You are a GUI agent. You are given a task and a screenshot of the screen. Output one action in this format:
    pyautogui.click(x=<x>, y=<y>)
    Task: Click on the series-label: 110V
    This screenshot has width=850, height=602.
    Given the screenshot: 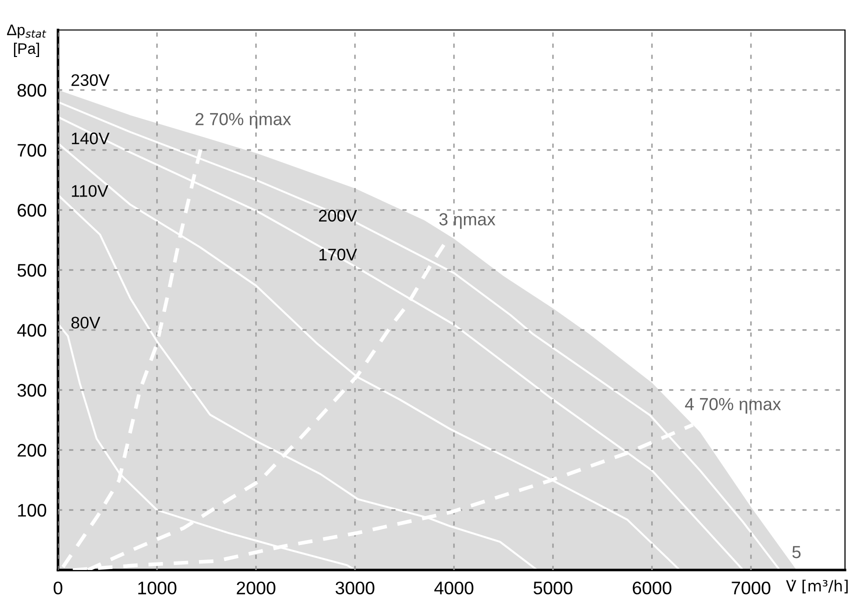 What is the action you would take?
    pyautogui.click(x=90, y=191)
    